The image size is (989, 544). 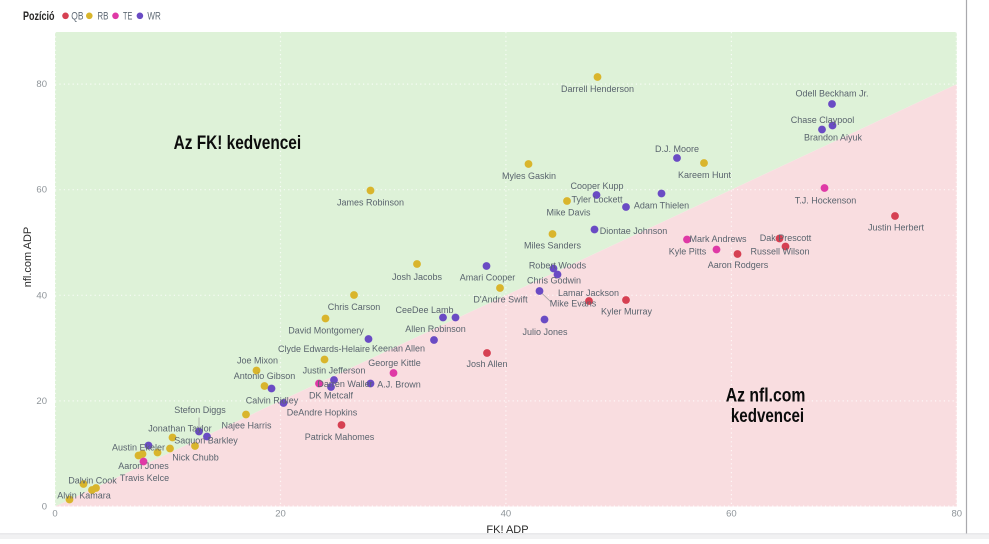 I want to click on svg-text: WR, so click(x=154, y=16).